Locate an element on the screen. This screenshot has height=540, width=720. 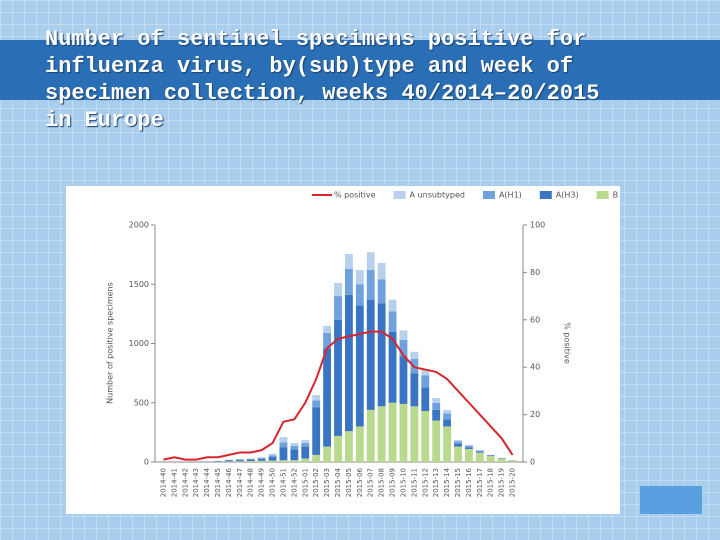
y2-tick-label: 20 is located at coordinates (535, 414).